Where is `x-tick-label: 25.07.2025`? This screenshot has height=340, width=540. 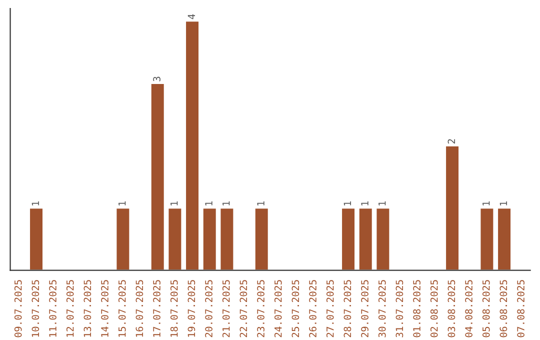
x-tick-label: 25.07.2025 is located at coordinates (296, 309).